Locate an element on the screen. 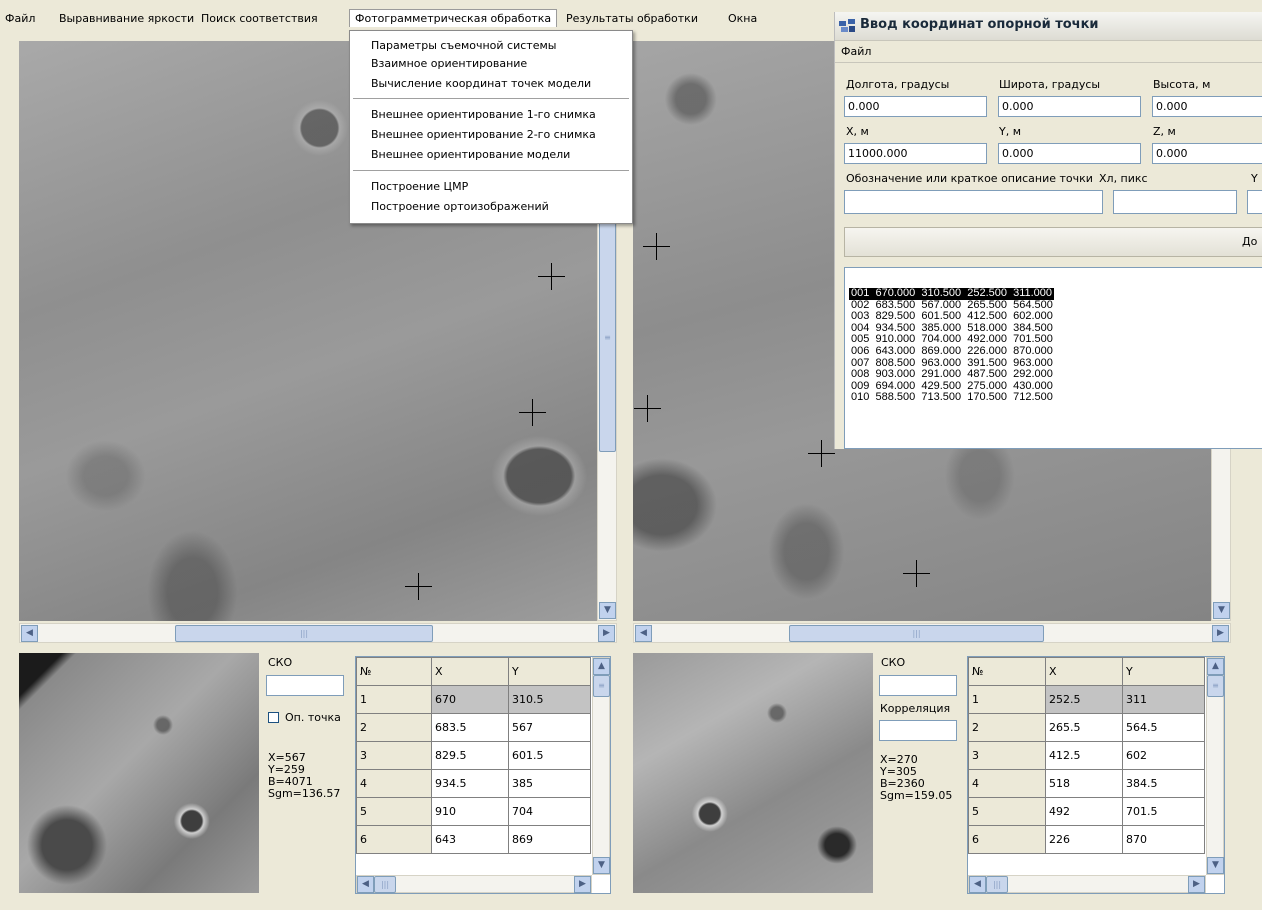  cell-x: 252.5 is located at coordinates (1084, 699).